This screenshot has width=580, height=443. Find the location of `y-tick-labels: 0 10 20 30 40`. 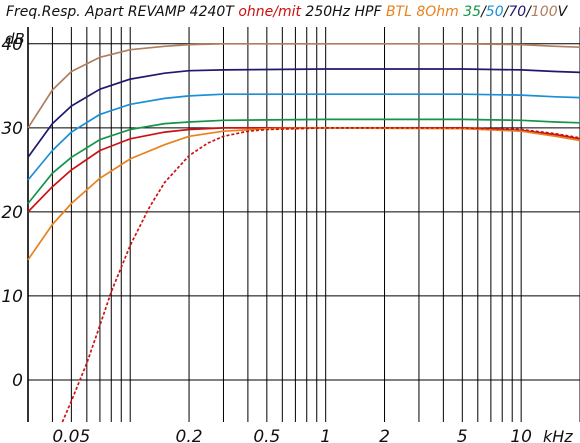

y-tick-labels: 0 10 20 30 40 is located at coordinates (12, 213).